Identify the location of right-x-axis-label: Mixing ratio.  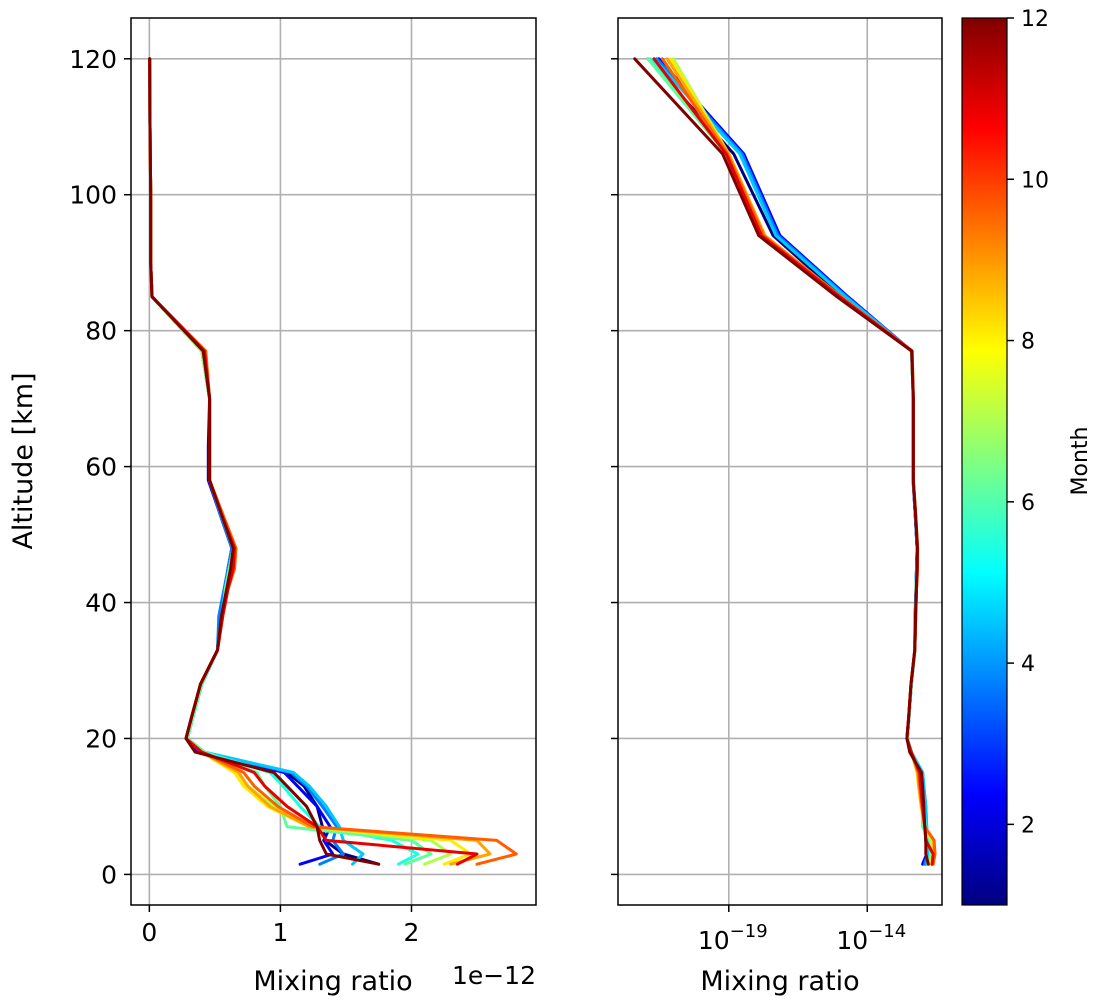
(779, 981).